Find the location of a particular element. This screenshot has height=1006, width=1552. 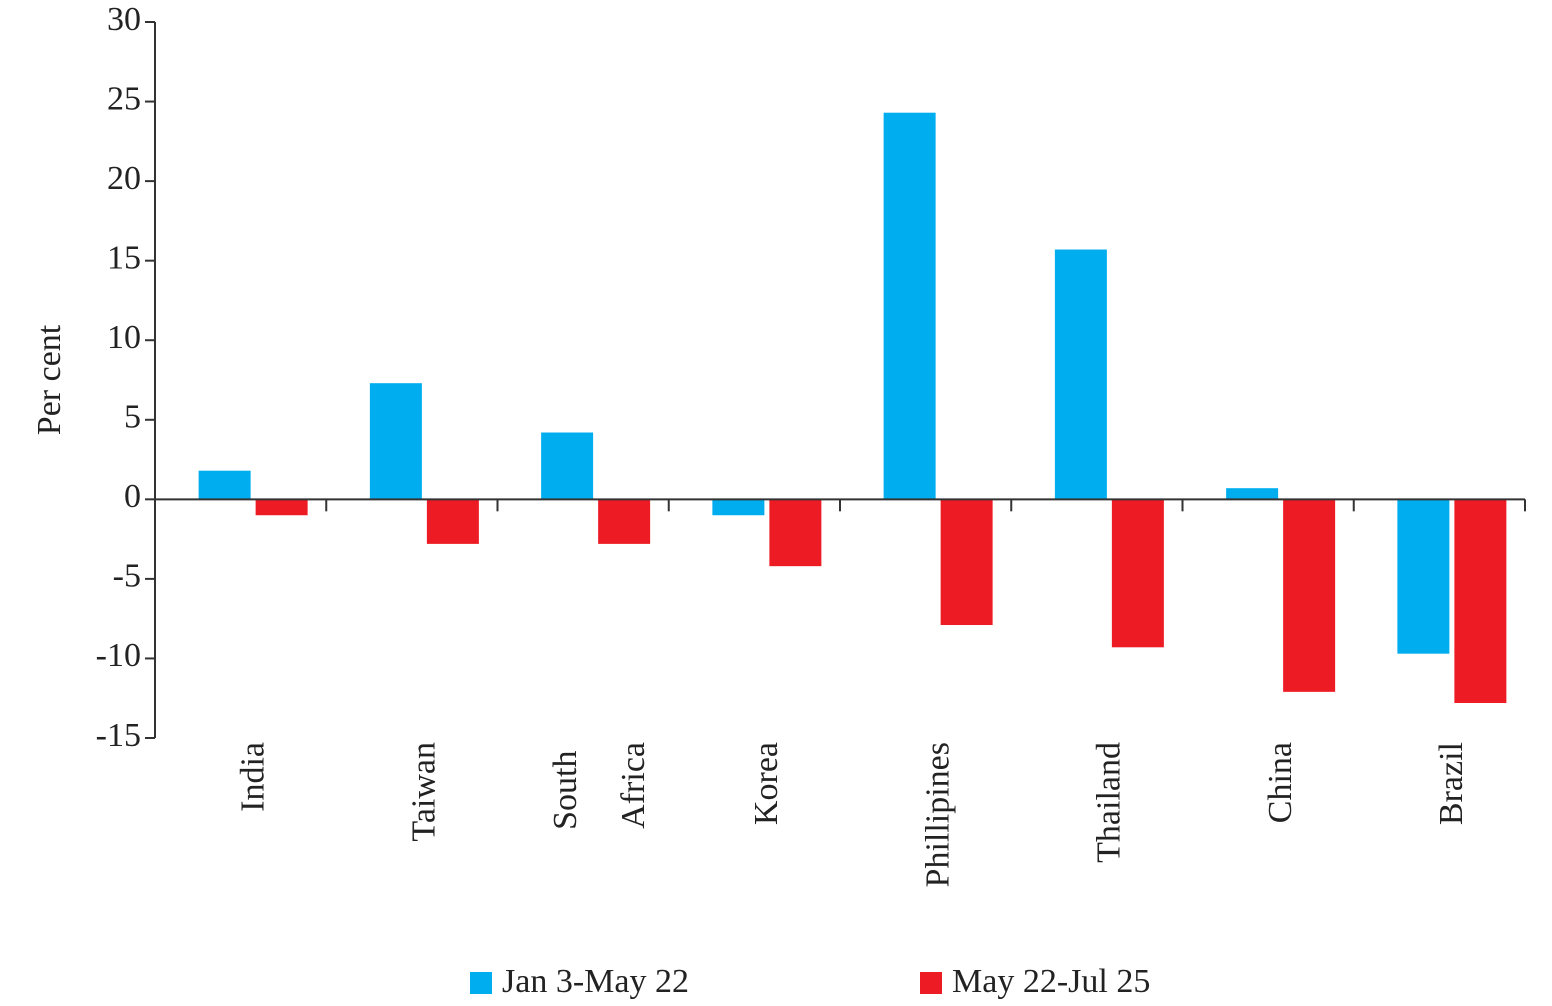

x-tick-label: Taiwan is located at coordinates (424, 792).